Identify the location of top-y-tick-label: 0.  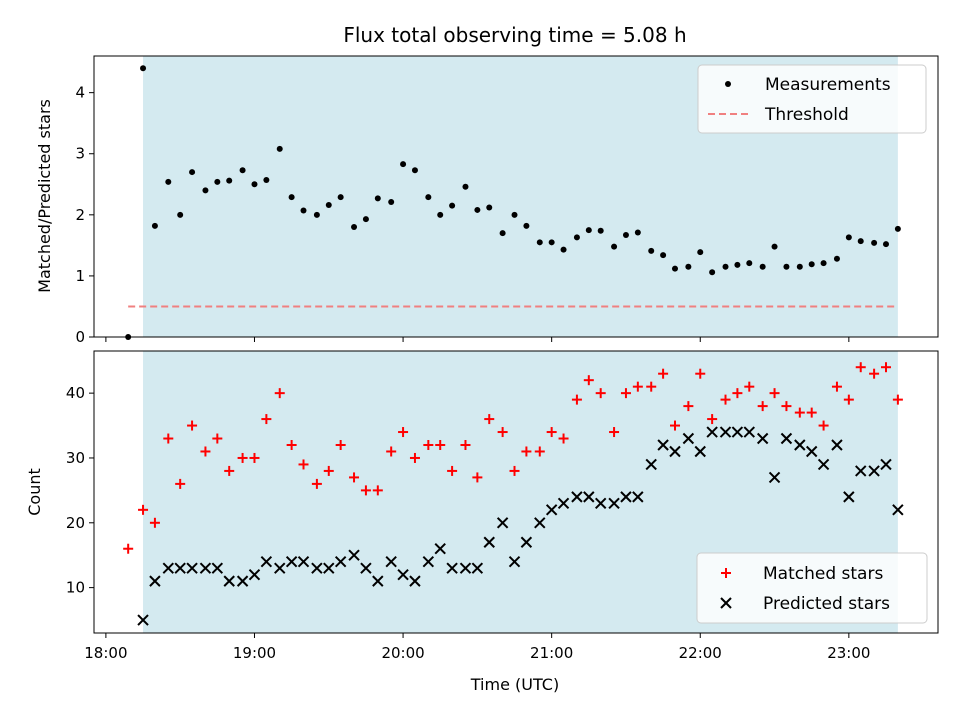
(80, 337).